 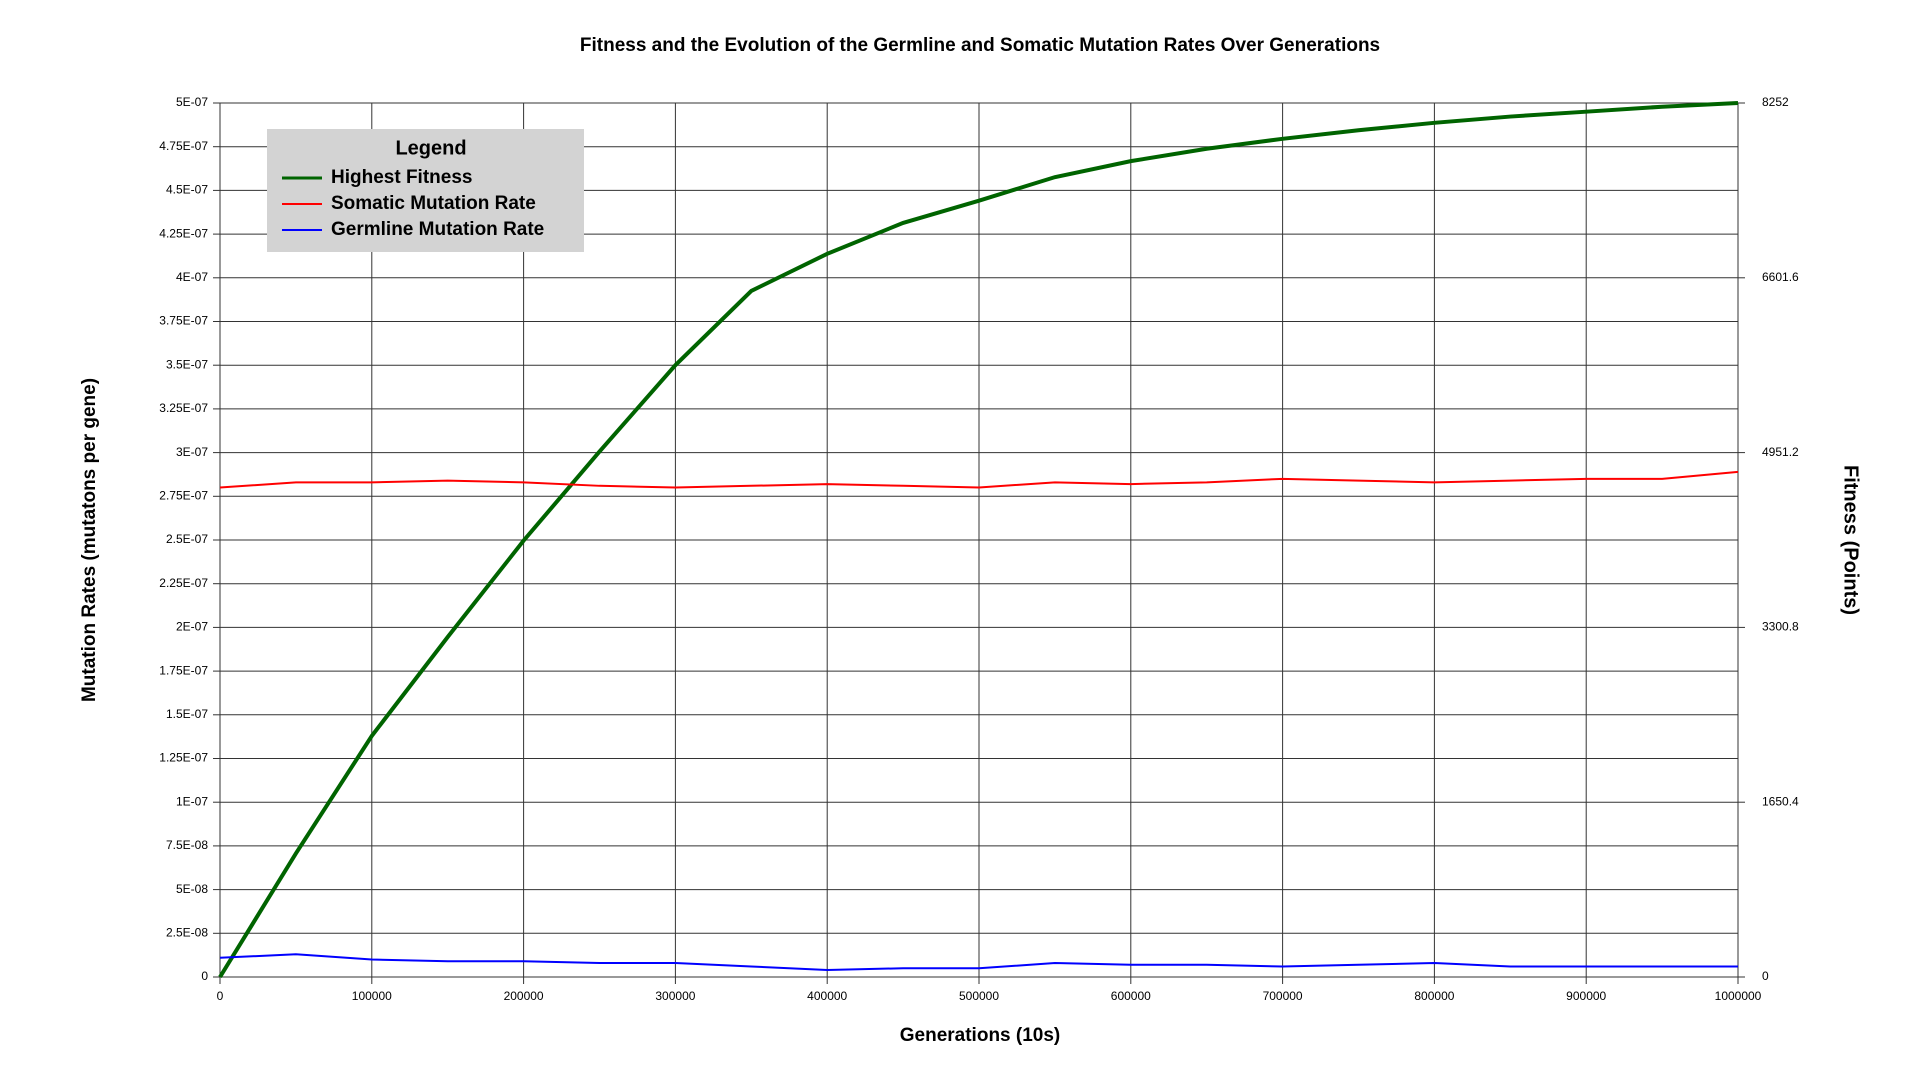 I want to click on y-tick-label: 2.25E-07, so click(x=183, y=583).